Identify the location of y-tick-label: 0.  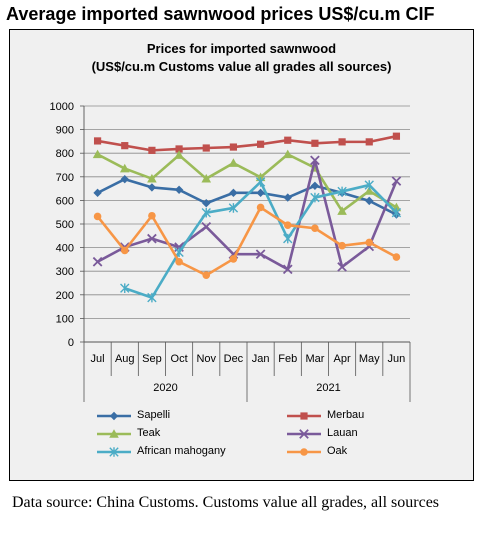
(71, 343).